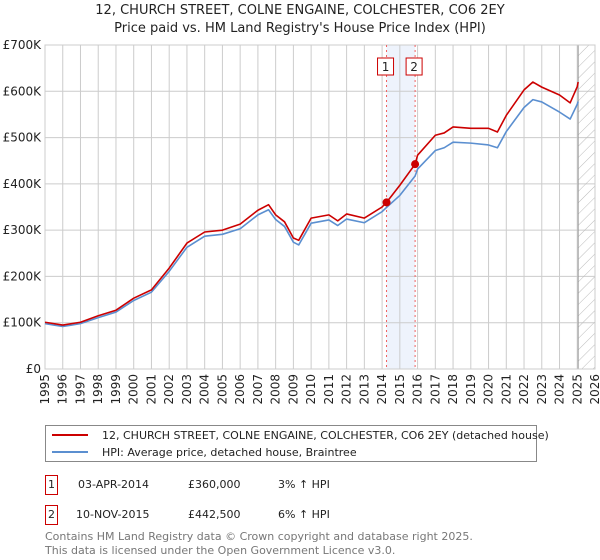 The image size is (600, 560). What do you see at coordinates (435, 389) in the screenshot?
I see `x-tick-label: 2017` at bounding box center [435, 389].